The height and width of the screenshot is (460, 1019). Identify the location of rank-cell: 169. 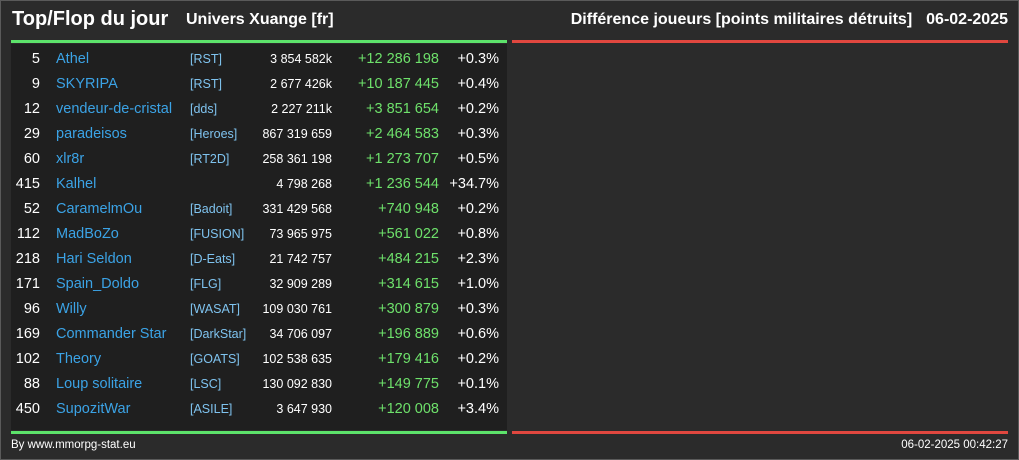
(27, 334).